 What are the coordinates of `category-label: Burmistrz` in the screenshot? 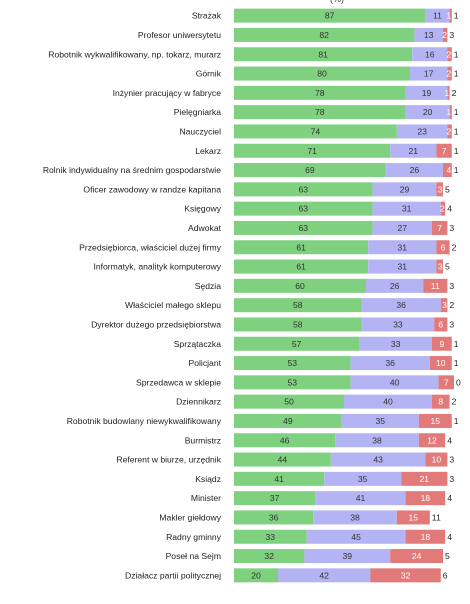 It's located at (203, 440).